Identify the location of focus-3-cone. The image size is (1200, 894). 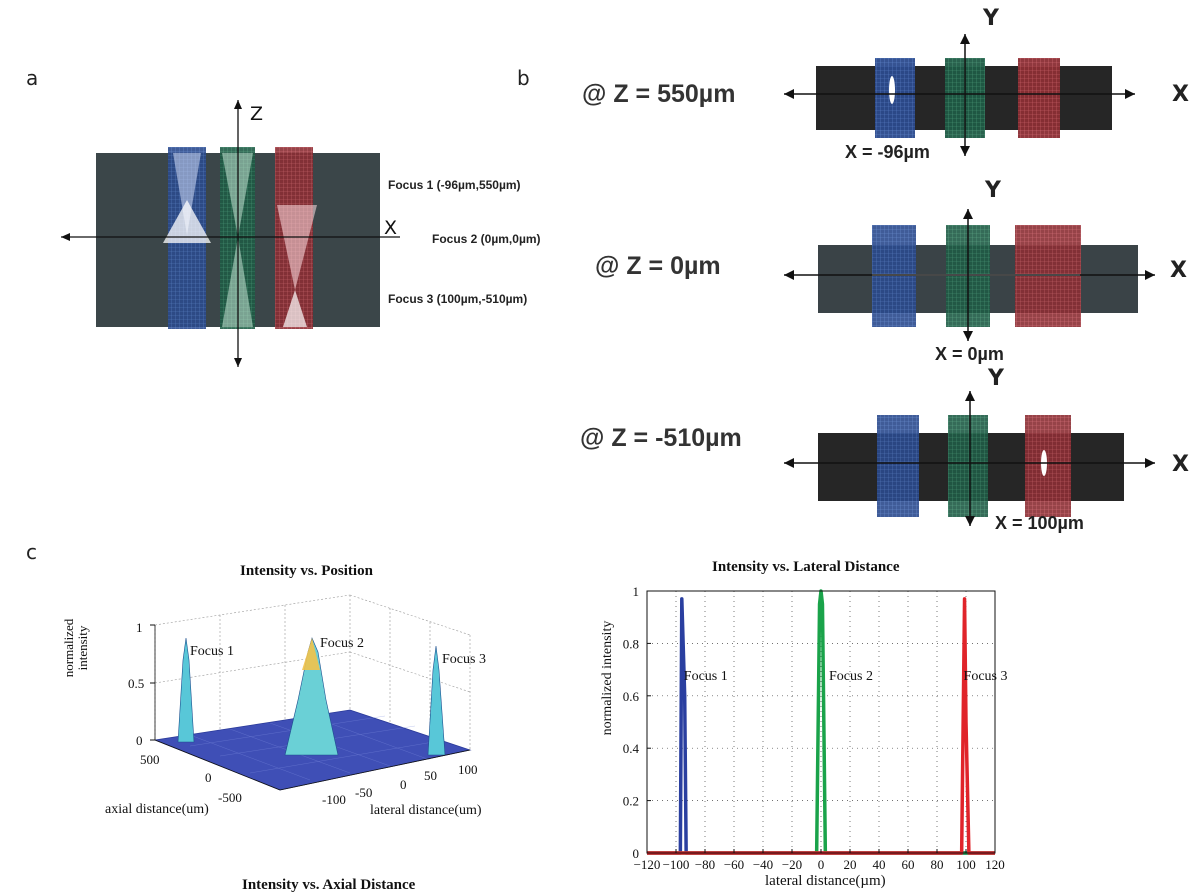
(295, 308).